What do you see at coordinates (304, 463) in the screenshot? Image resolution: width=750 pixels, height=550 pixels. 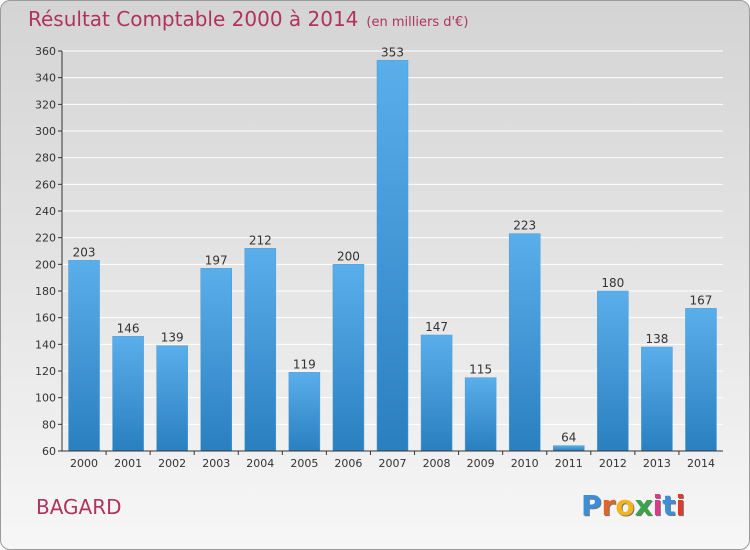 I see `x-tick-label: 2005` at bounding box center [304, 463].